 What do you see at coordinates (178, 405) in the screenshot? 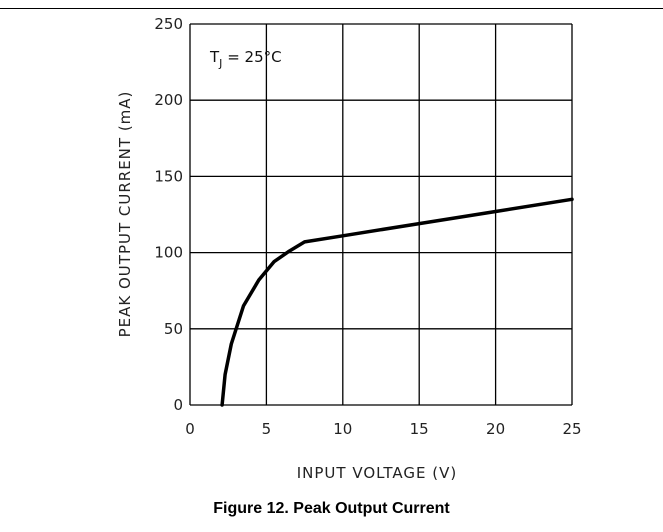
I see `y-tick-label: 0` at bounding box center [178, 405].